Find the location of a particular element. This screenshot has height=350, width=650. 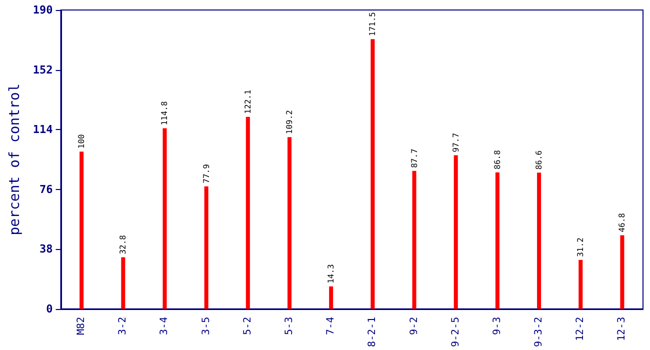

y-tick-label: 114 is located at coordinates (43, 129).